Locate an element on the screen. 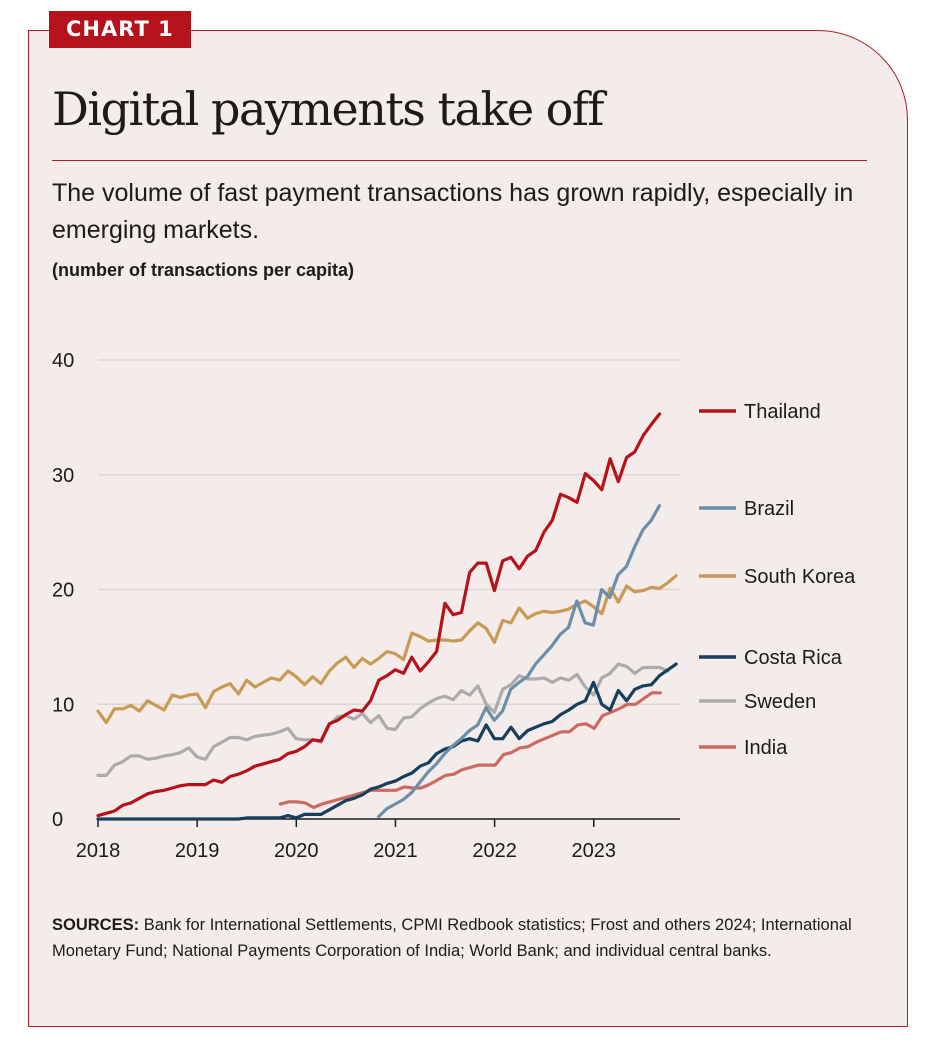 The image size is (950, 1054). y-axis-units: (number of transactions per capita) is located at coordinates (203, 270).